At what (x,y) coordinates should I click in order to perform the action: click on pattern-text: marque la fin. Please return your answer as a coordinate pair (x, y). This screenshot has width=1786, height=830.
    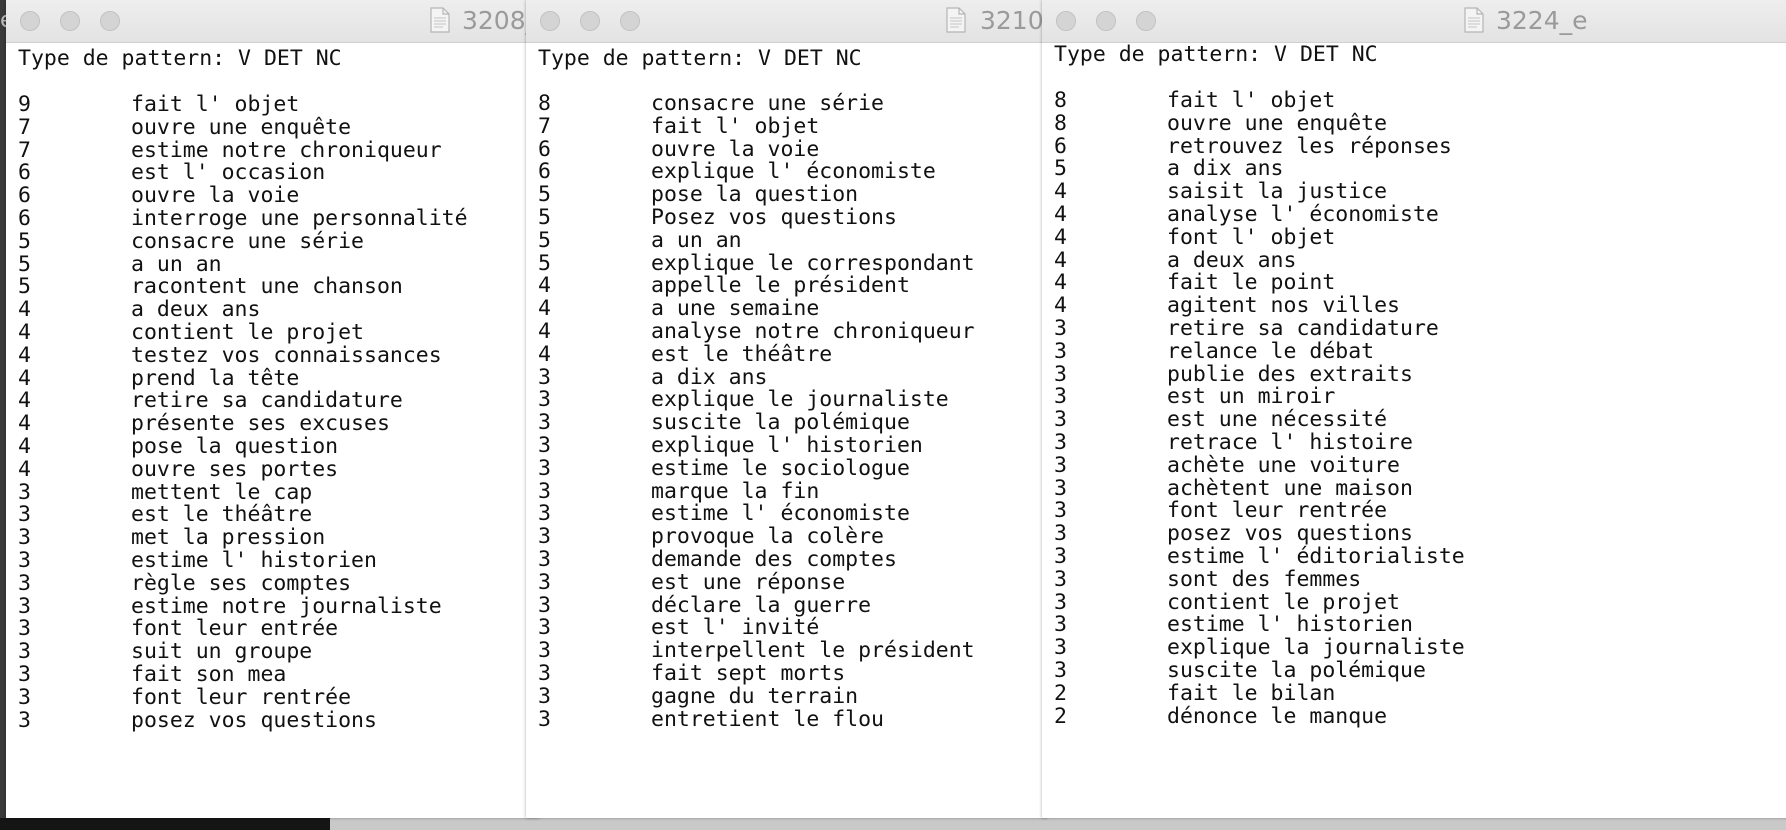
    Looking at the image, I should click on (735, 491).